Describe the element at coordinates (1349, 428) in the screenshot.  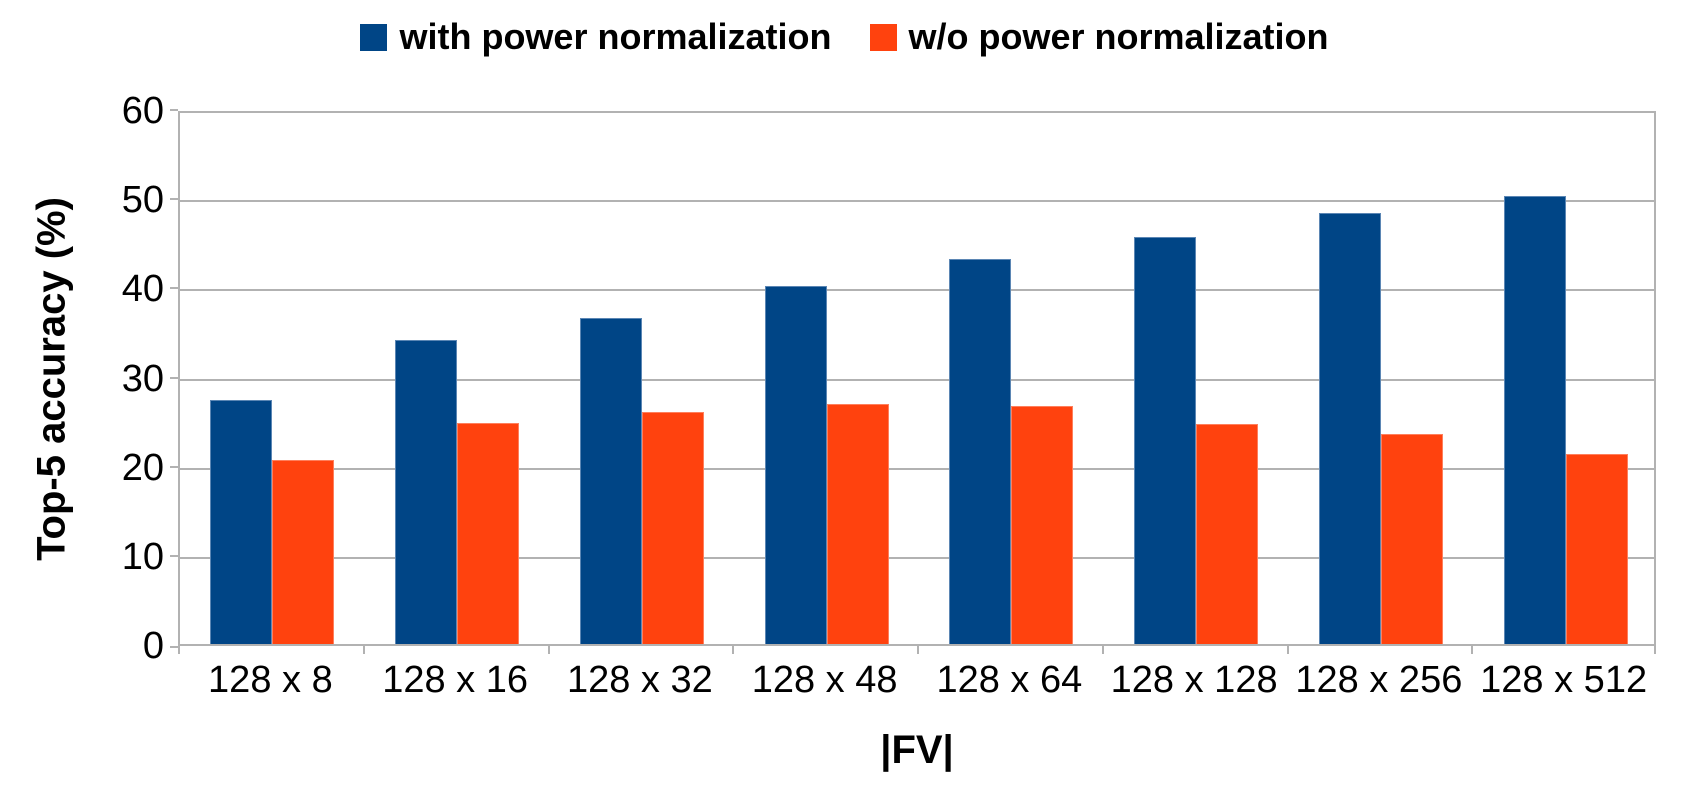
I see `bar-with-norm-128x256` at that location.